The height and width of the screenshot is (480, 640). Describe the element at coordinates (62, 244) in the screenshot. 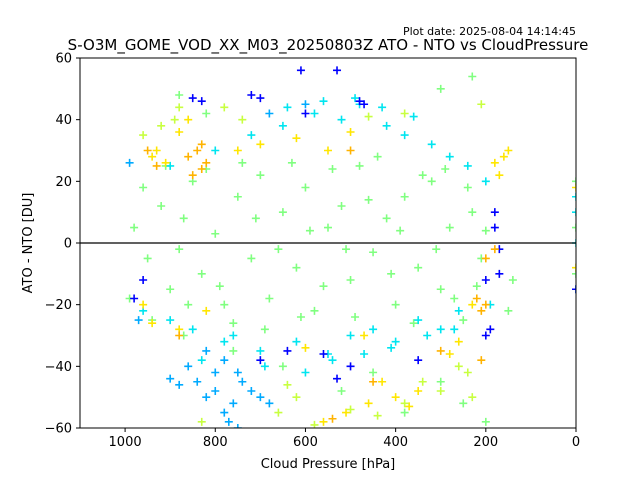

I see `y-axis: −60 −40 −20 0 20 40 60` at that location.